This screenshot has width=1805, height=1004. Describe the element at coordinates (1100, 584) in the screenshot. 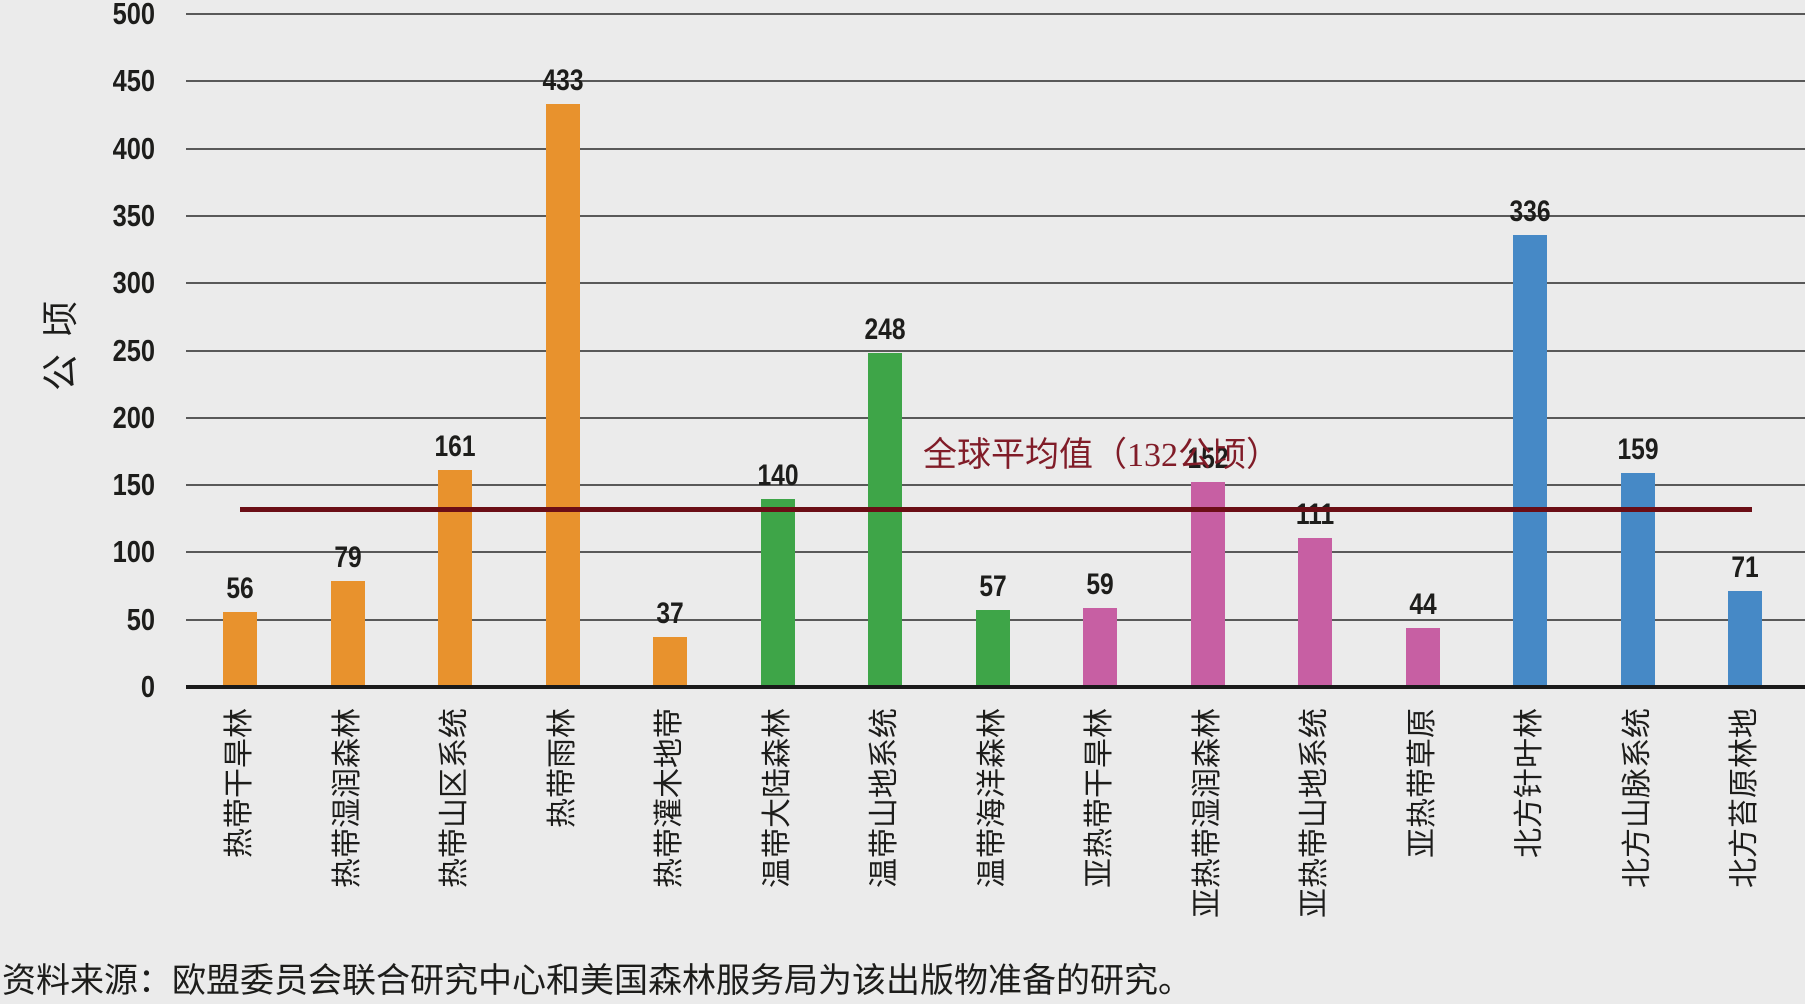

I see `bar-value-label: 59` at that location.